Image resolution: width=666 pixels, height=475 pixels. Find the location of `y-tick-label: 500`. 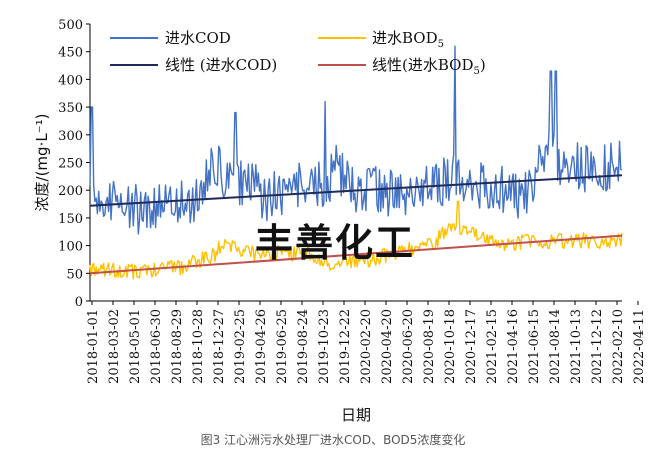

y-tick-label: 500 is located at coordinates (70, 25).